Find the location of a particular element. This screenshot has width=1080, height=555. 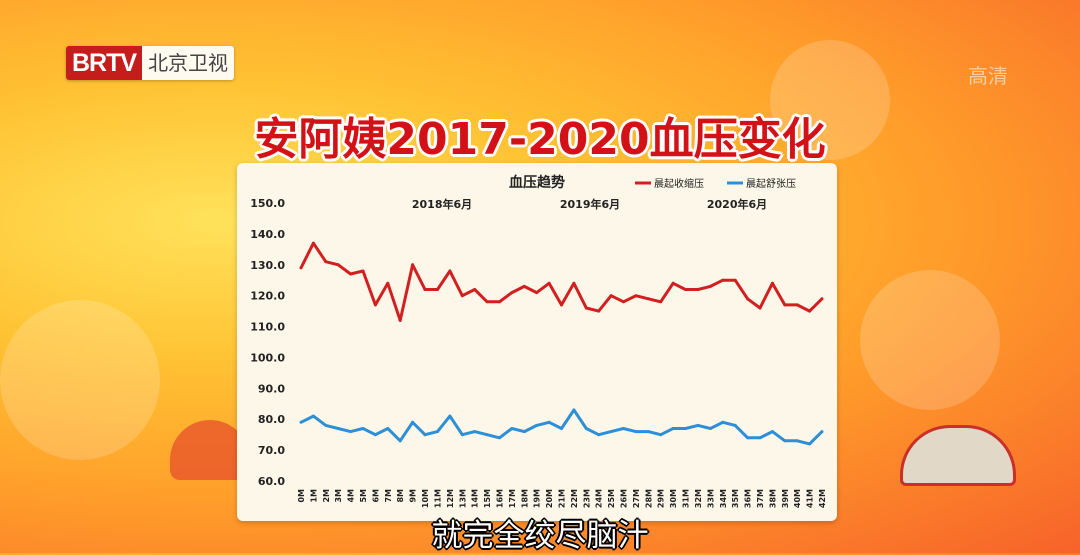

x-tick-label: 13M is located at coordinates (462, 498).